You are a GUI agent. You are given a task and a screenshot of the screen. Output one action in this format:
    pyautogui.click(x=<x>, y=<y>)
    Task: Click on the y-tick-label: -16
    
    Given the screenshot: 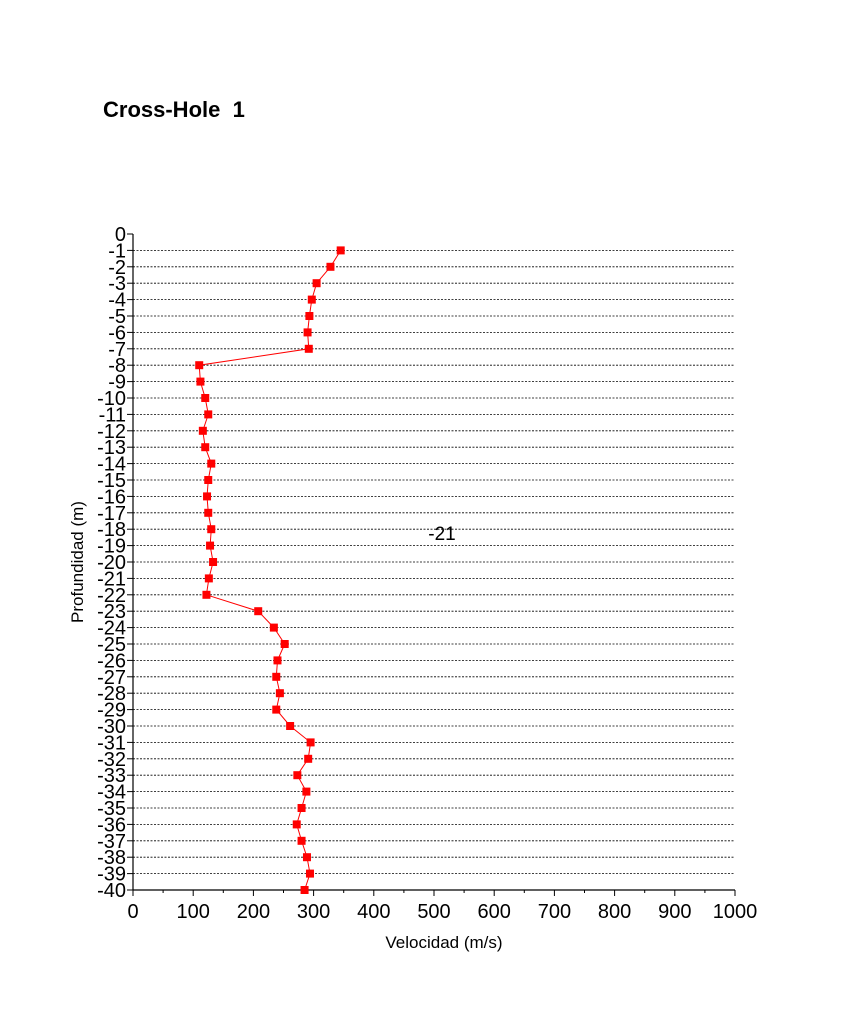 What is the action you would take?
    pyautogui.click(x=111, y=497)
    